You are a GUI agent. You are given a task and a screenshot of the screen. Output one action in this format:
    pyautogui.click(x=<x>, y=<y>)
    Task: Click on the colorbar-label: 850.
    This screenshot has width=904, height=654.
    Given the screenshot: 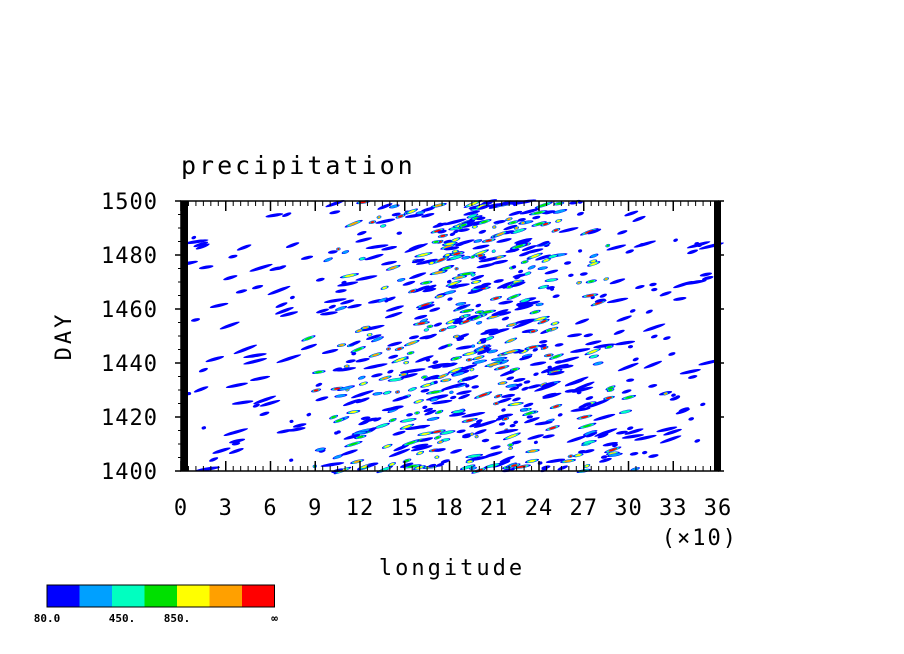 What is the action you would take?
    pyautogui.click(x=177, y=618)
    